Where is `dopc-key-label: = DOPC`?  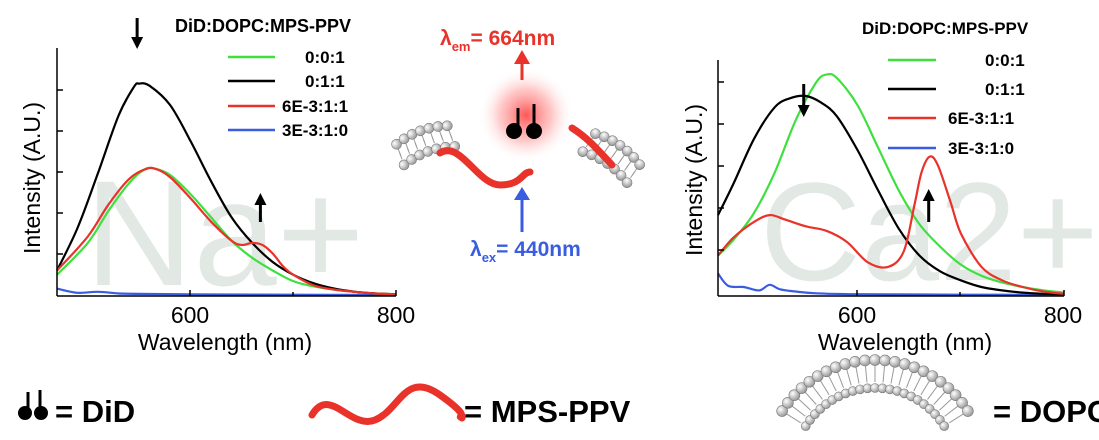
dopc-key-label: = DOPC is located at coordinates (1046, 411).